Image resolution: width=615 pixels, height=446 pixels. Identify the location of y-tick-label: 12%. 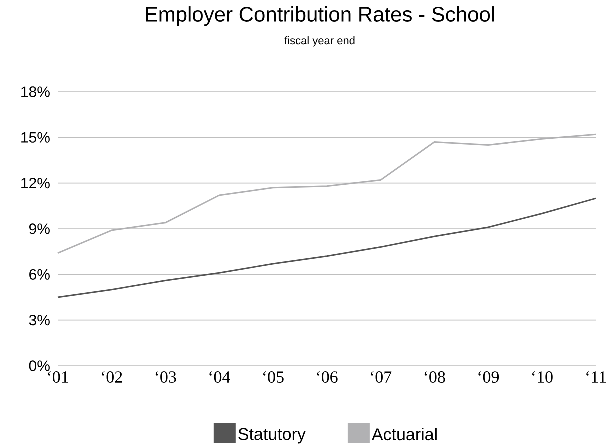
(36, 183).